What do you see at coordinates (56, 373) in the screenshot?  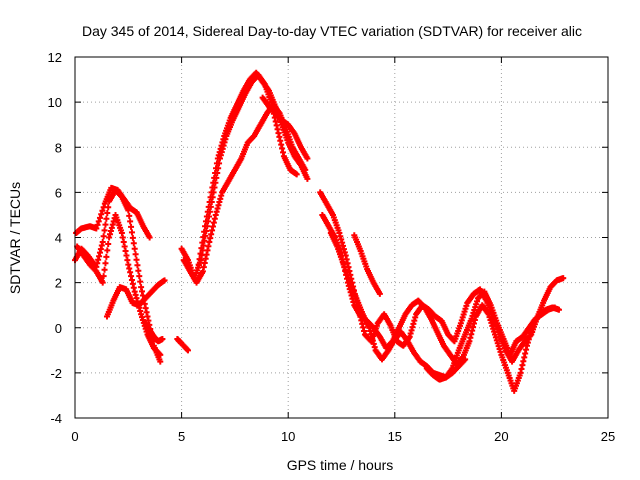 I see `y-tick-label: -2` at bounding box center [56, 373].